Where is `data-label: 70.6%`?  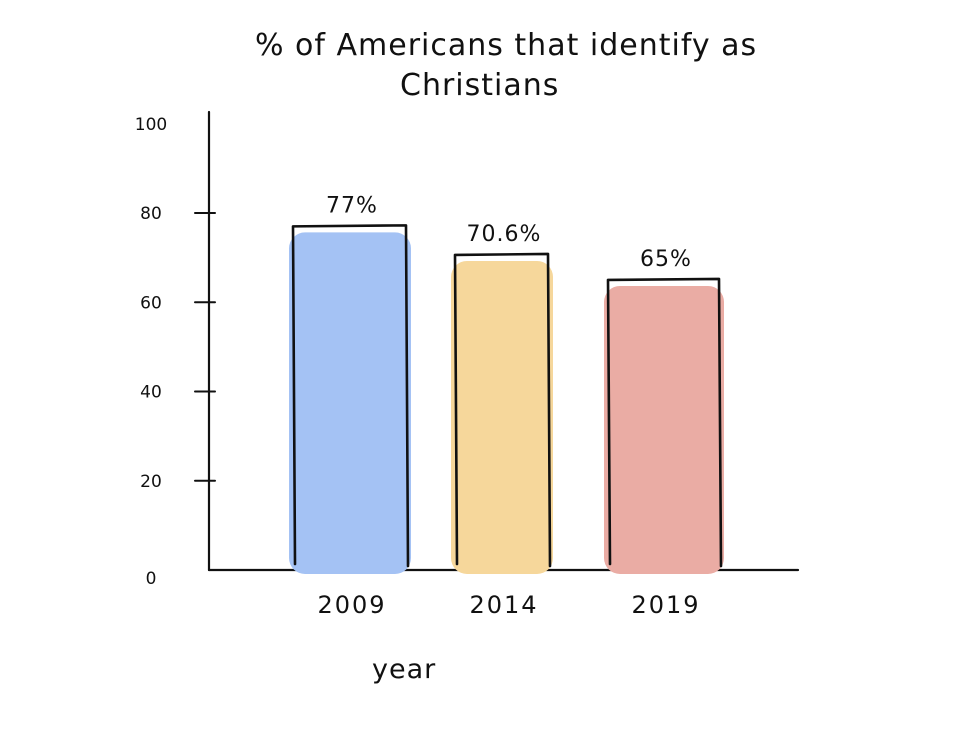
data-label: 70.6% is located at coordinates (504, 234).